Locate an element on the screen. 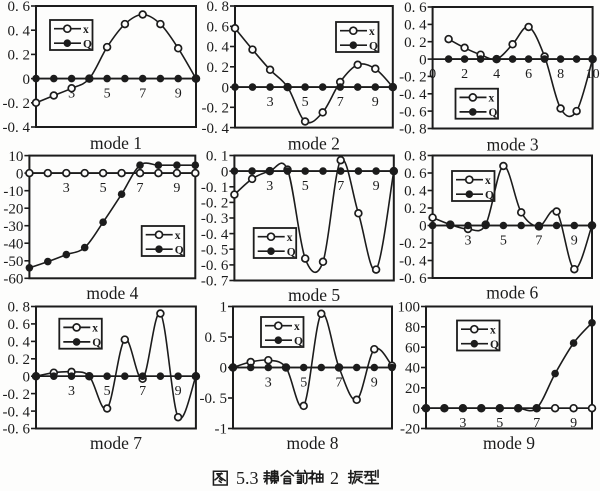  svg-text: 1 is located at coordinates (224, 308).